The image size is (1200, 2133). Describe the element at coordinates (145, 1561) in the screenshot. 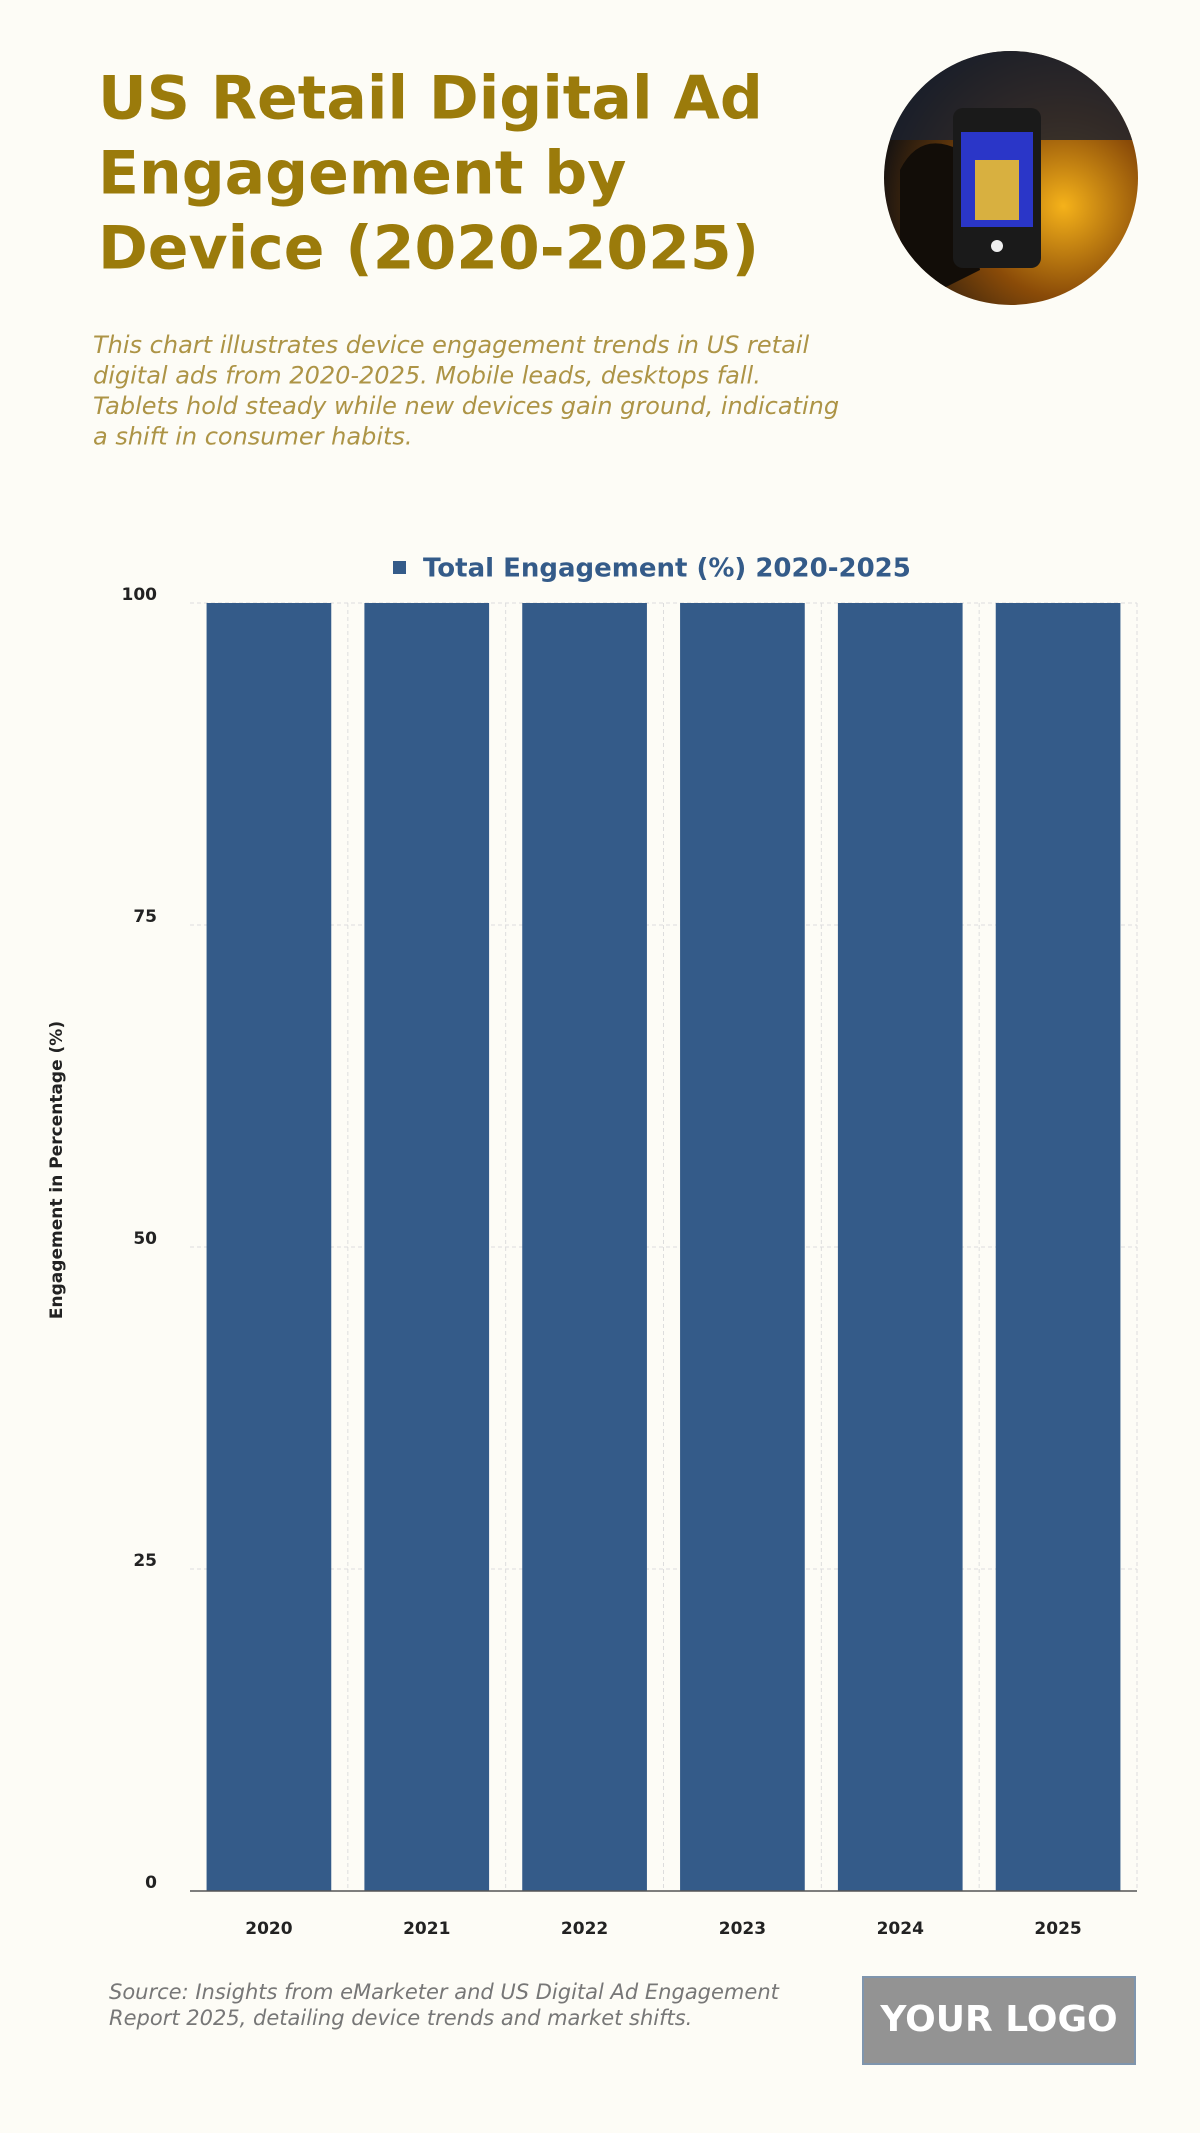

I see `y-tick-label: 25` at that location.